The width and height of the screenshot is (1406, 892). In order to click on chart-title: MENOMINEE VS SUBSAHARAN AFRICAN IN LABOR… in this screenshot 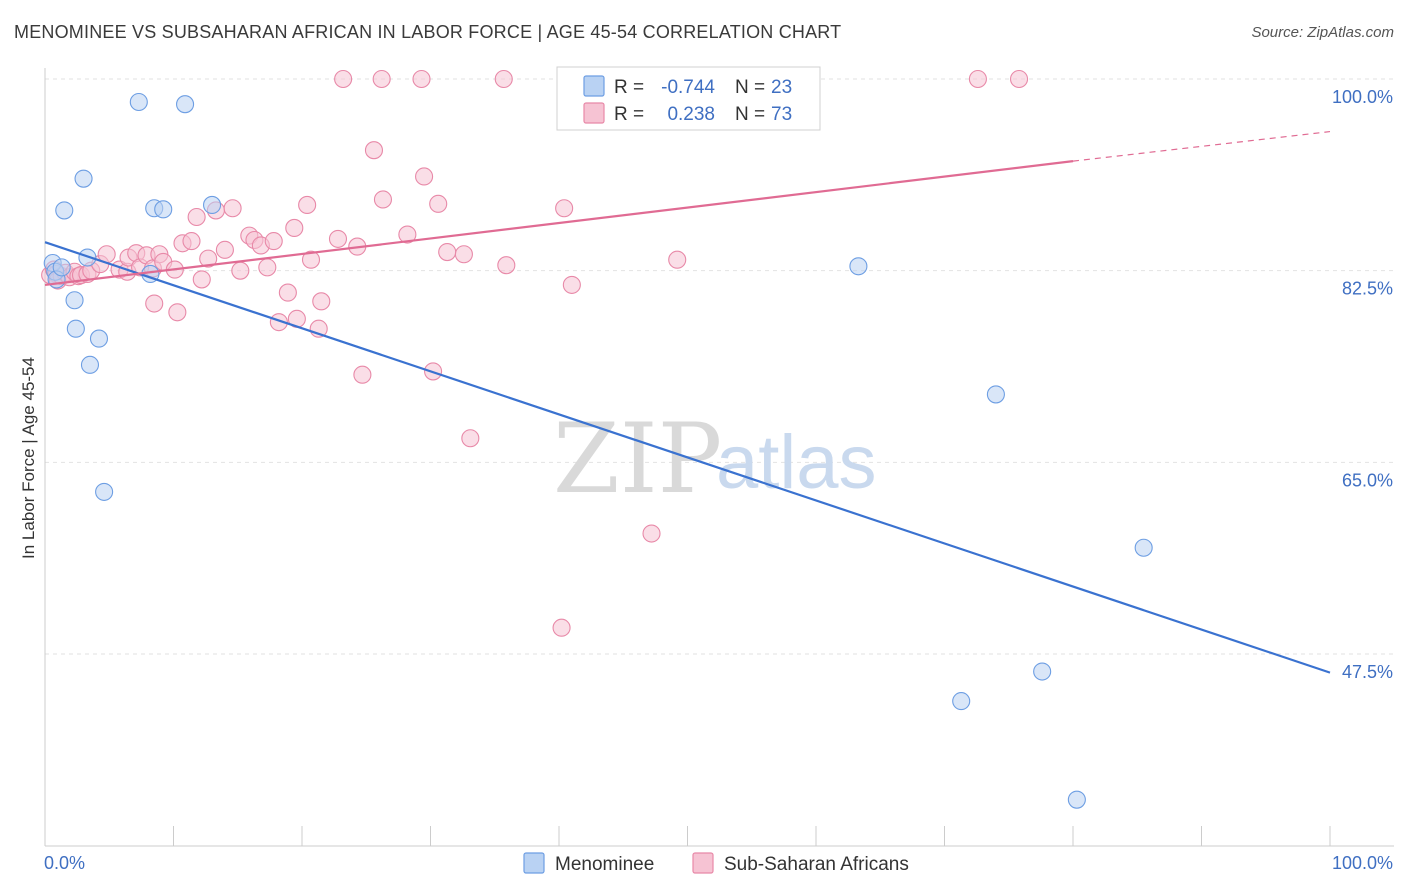, I will do `click(428, 32)`.